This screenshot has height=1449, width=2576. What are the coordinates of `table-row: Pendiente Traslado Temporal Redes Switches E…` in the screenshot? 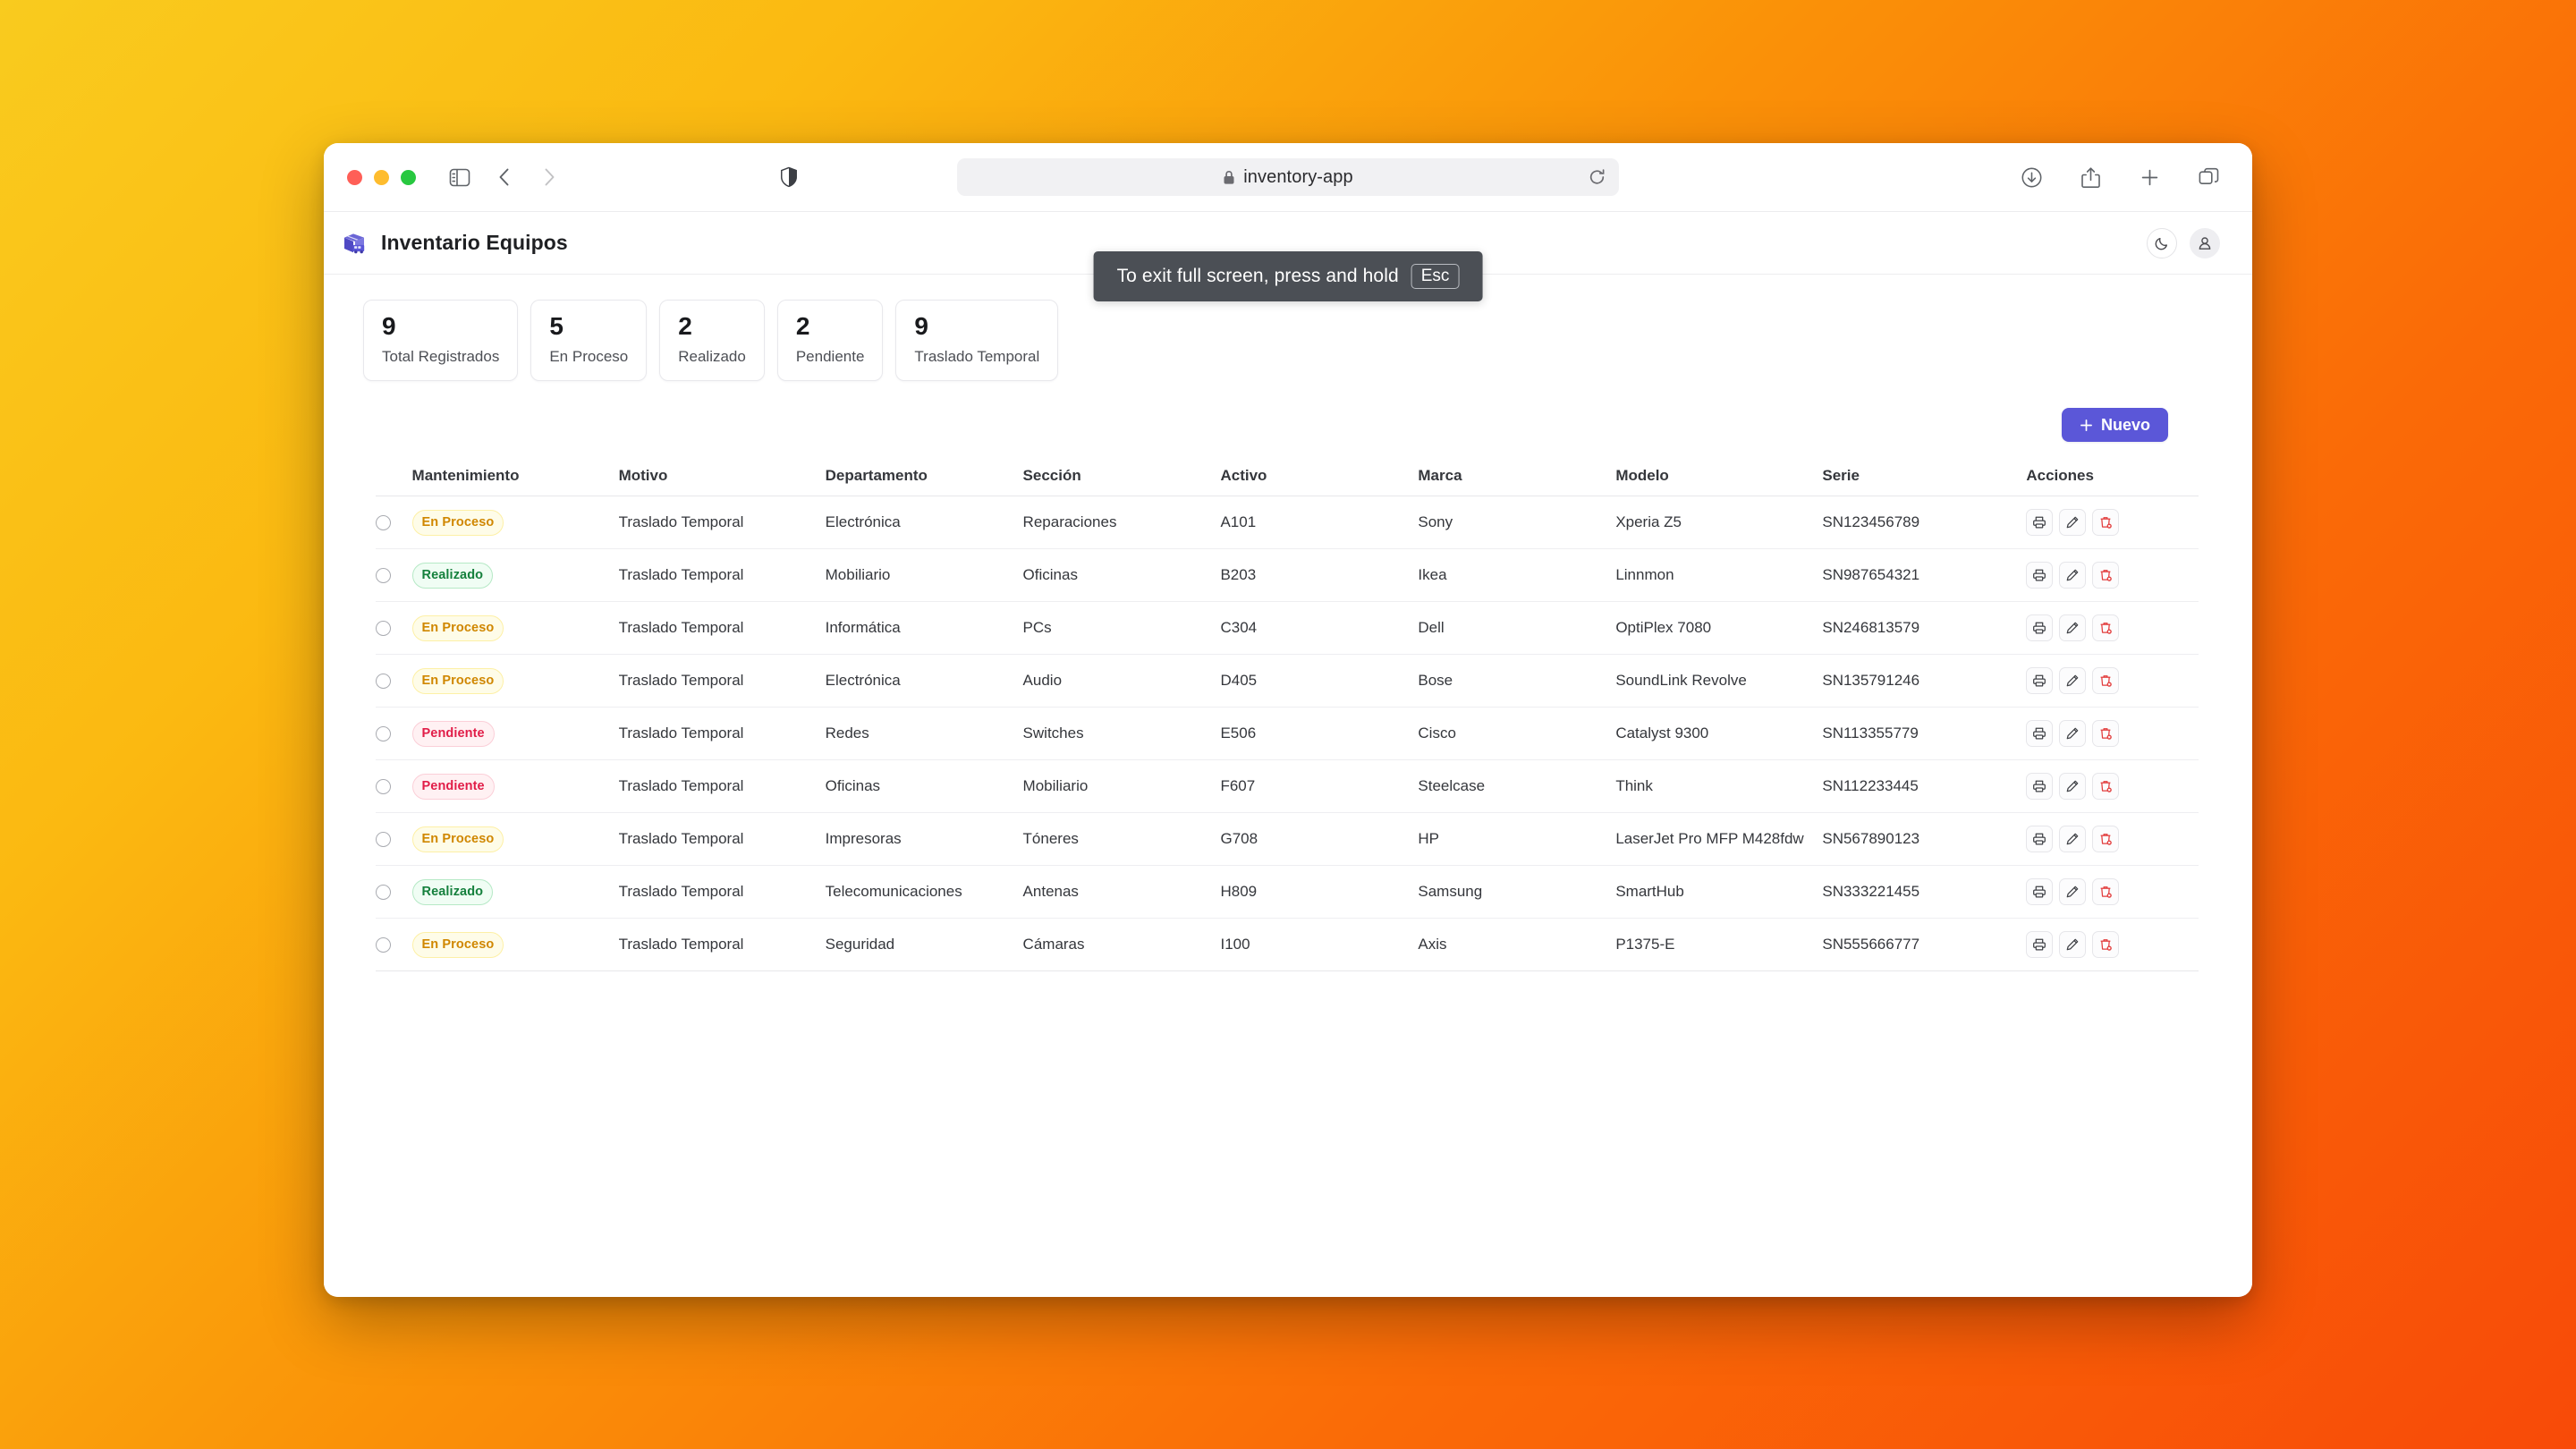 It's located at (1287, 734).